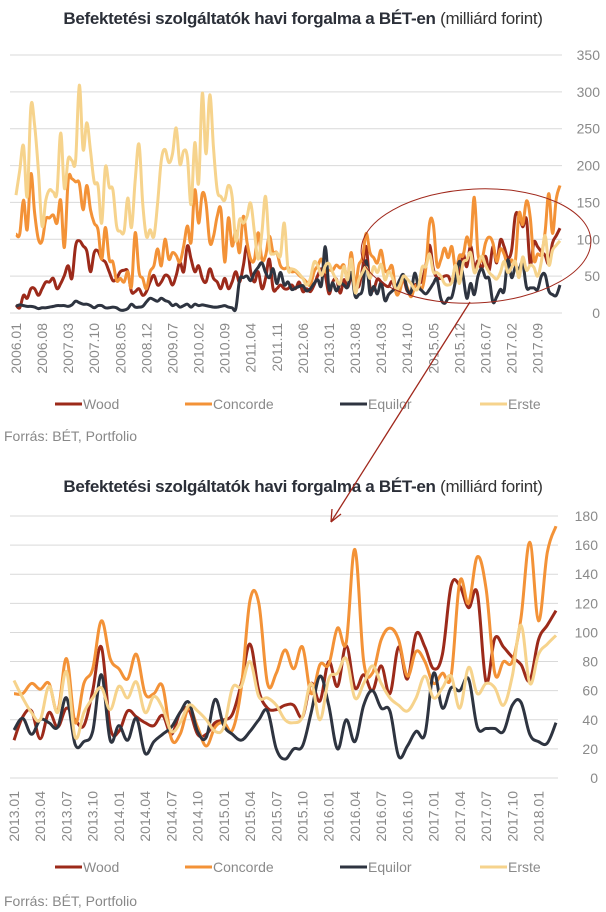 The width and height of the screenshot is (606, 912). What do you see at coordinates (171, 816) in the screenshot?
I see `x-tick-label: 2014.07` at bounding box center [171, 816].